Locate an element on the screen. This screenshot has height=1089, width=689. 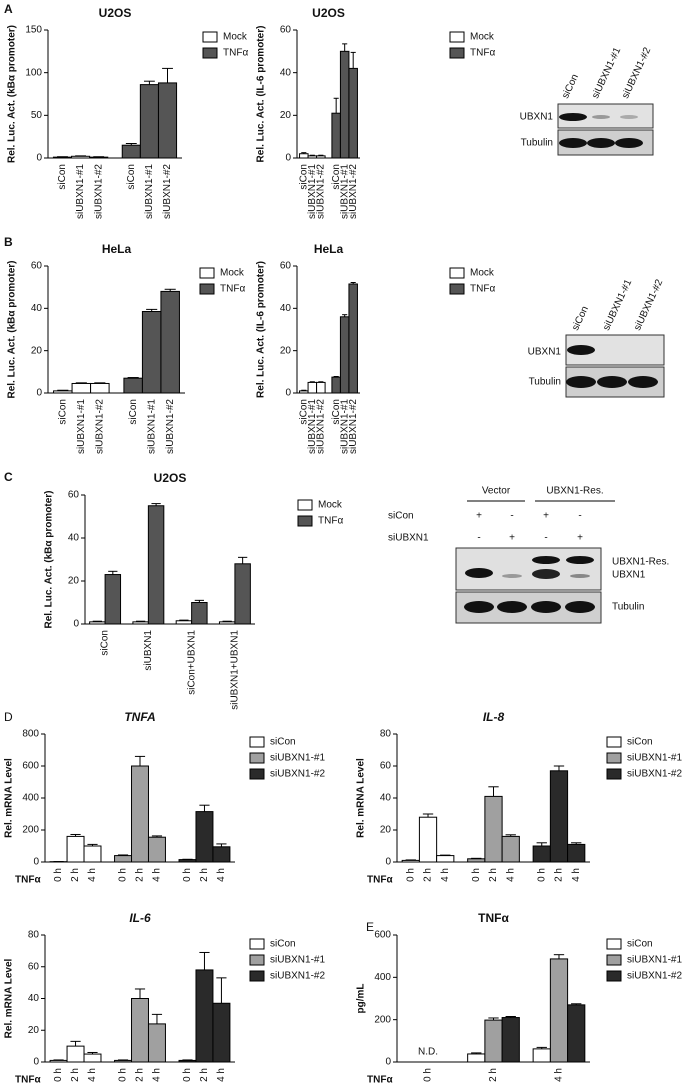
sign: - is located at coordinates (545, 538).